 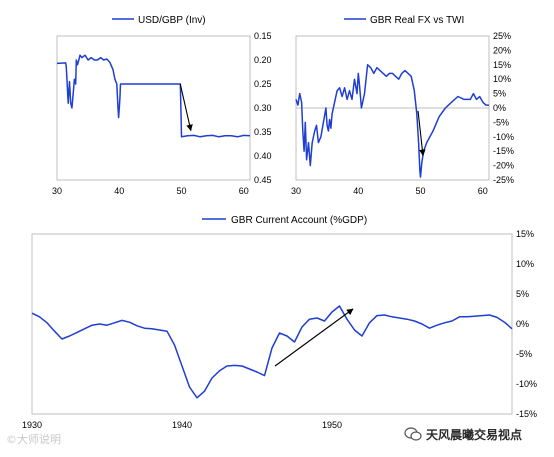 What do you see at coordinates (172, 20) in the screenshot?
I see `legend-label: USD/GBP (Inv)` at bounding box center [172, 20].